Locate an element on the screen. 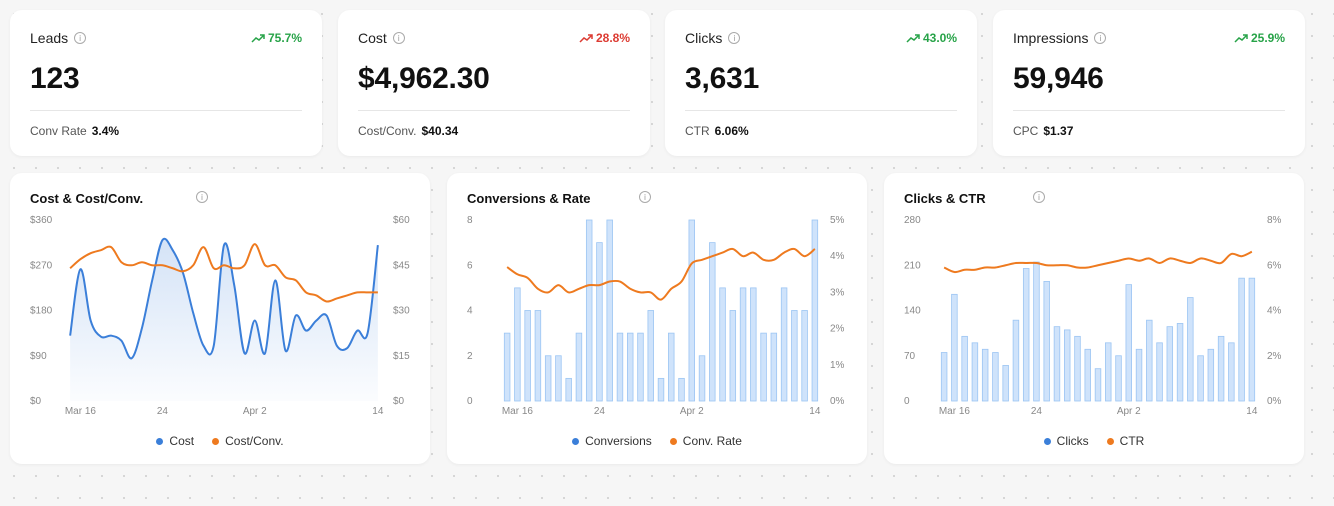 This screenshot has height=506, width=1334. kpi-change: 28.8% is located at coordinates (604, 38).